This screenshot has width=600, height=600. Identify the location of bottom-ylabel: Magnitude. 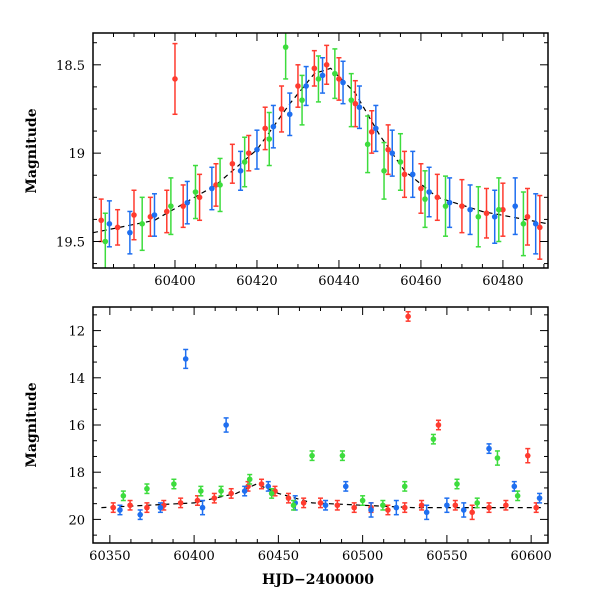
(32, 424).